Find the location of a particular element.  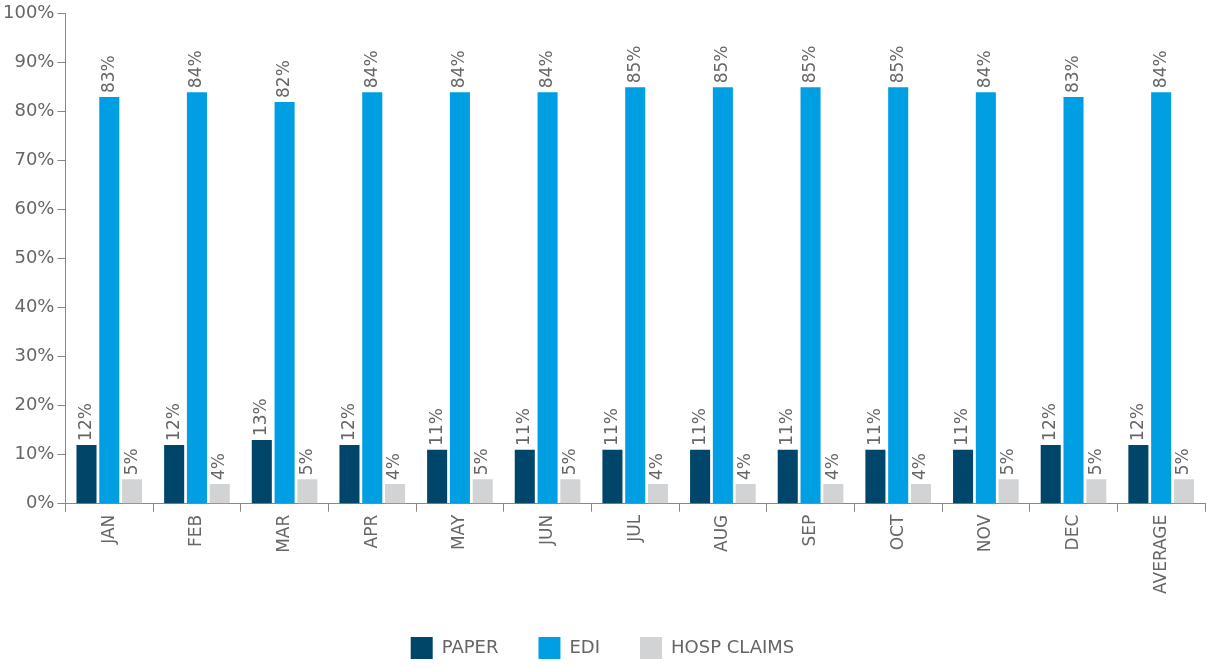

x-tick-label: SEP is located at coordinates (808, 530).